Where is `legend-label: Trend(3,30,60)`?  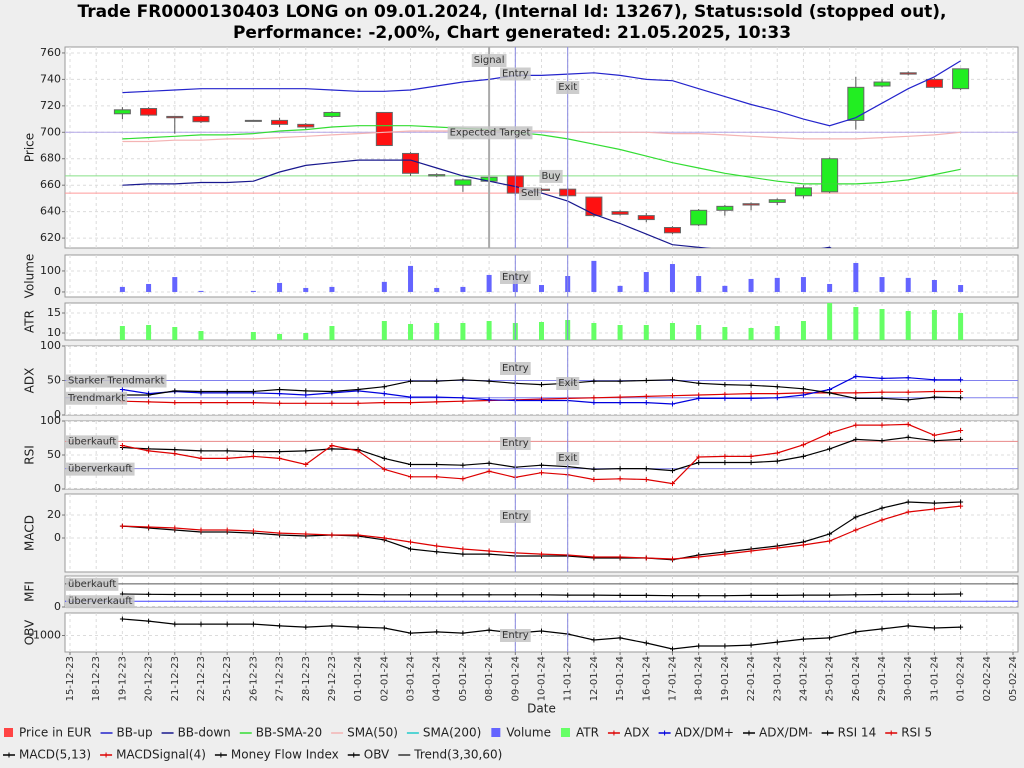 legend-label: Trend(3,30,60) is located at coordinates (457, 755).